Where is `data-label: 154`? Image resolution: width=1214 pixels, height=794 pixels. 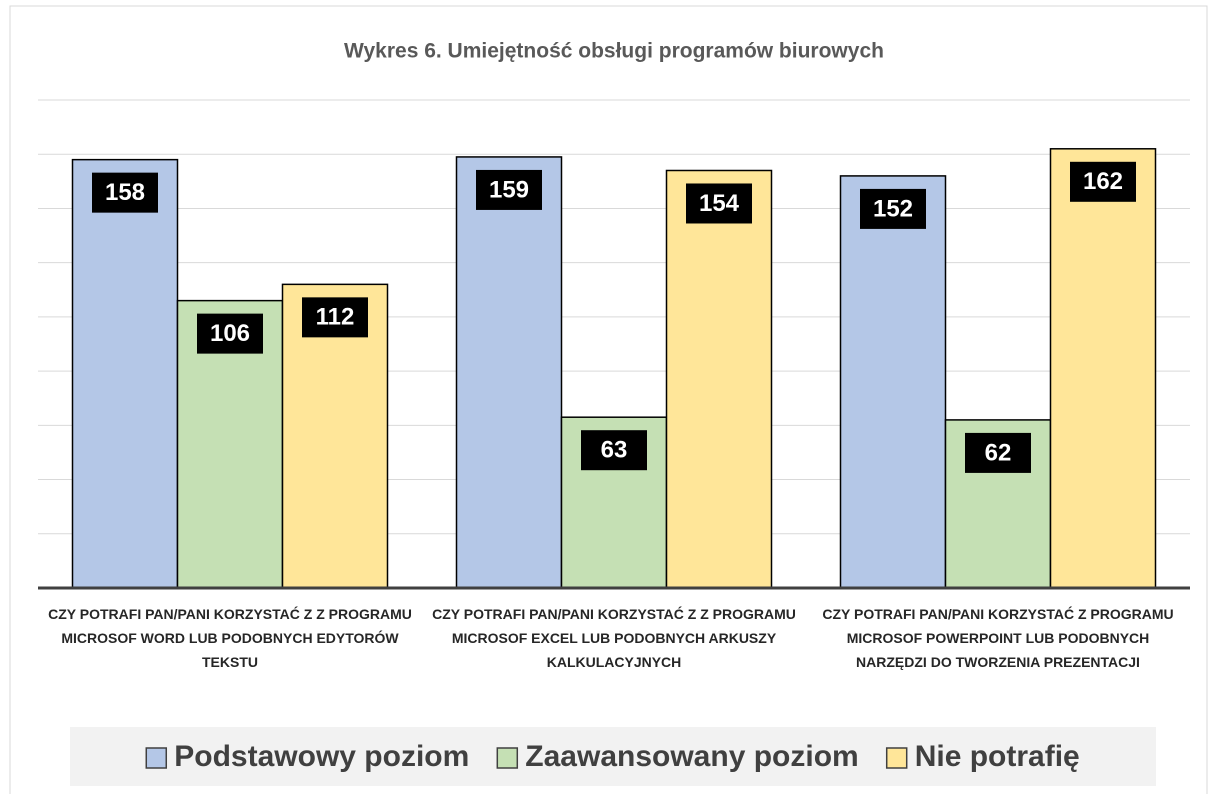
data-label: 154 is located at coordinates (719, 203).